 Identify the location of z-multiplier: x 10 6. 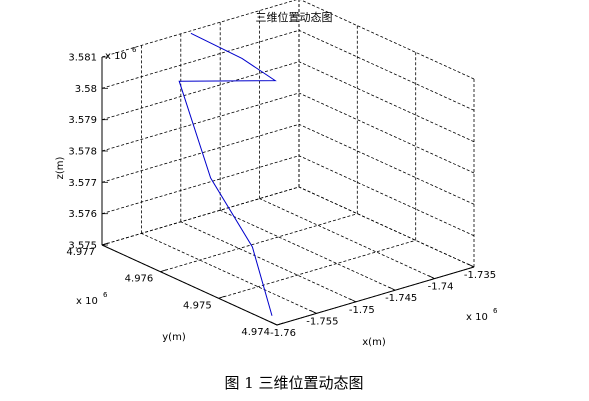
(121, 54).